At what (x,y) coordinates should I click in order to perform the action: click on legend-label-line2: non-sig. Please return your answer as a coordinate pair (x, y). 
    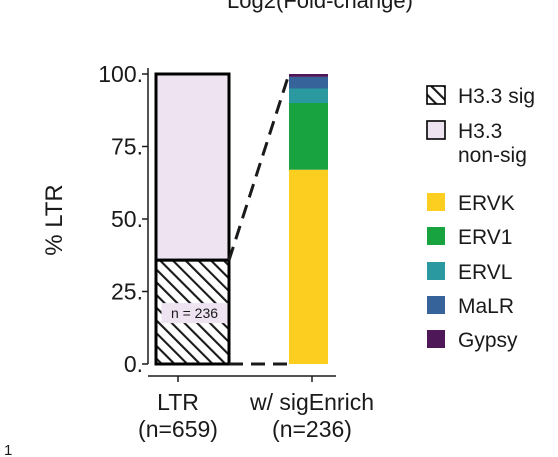
    Looking at the image, I should click on (492, 155).